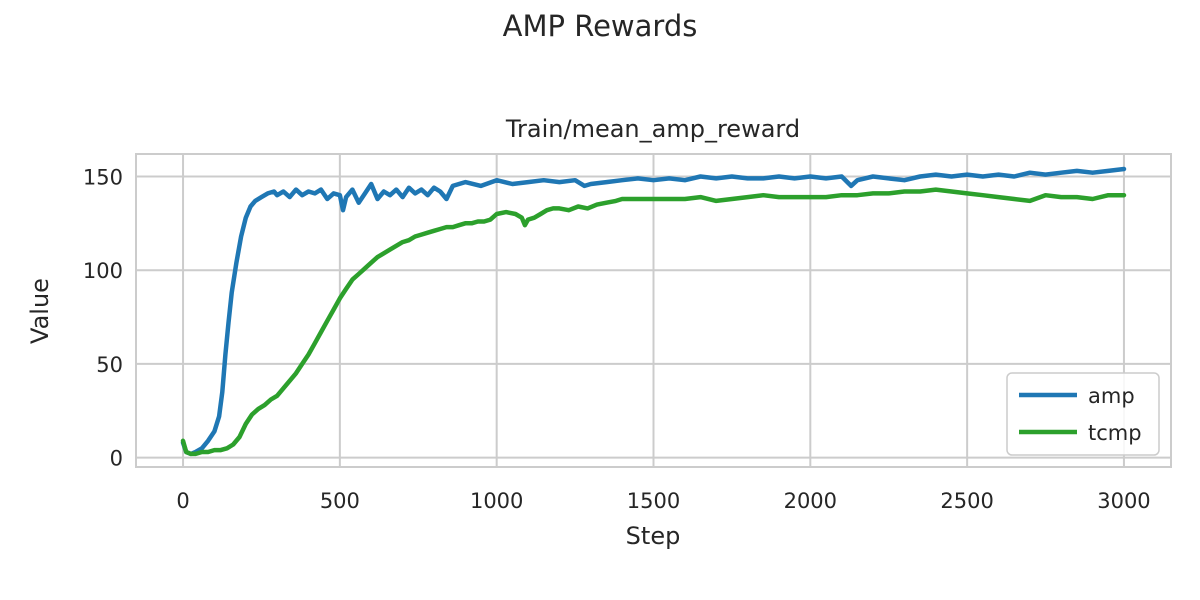 This screenshot has width=1200, height=600. What do you see at coordinates (1115, 433) in the screenshot?
I see `legend-label-tcmp: tcmp` at bounding box center [1115, 433].